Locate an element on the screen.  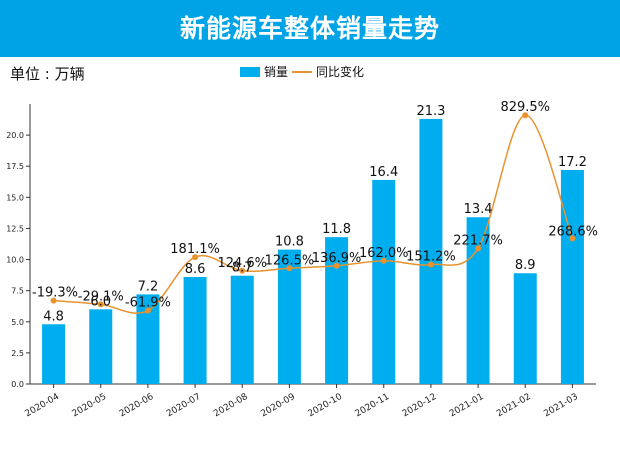
bar-value-label: 4.8 is located at coordinates (53, 316).